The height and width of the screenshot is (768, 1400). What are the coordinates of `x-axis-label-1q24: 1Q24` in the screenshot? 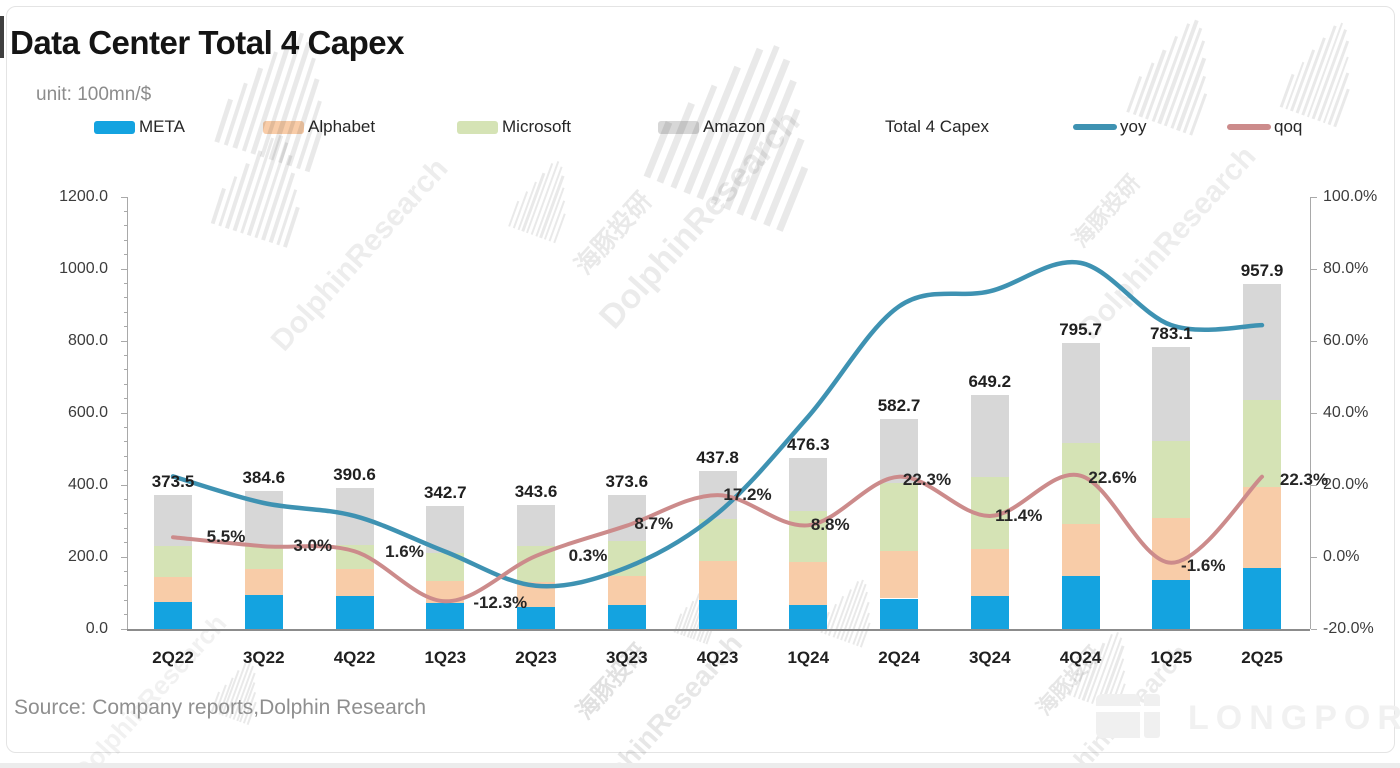 It's located at (808, 657).